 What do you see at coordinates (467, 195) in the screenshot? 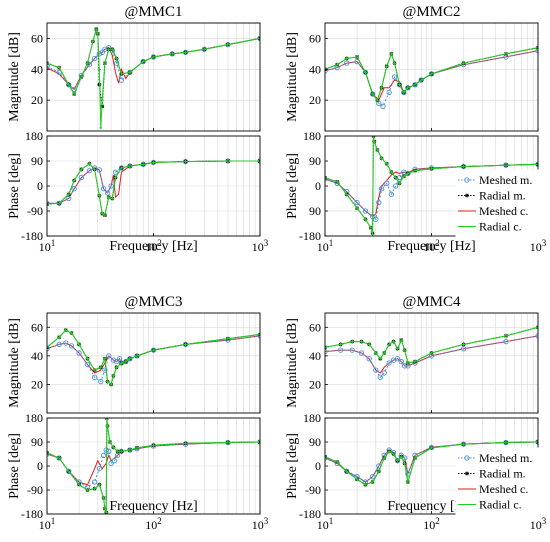
I see `legend-marker-radial-m` at bounding box center [467, 195].